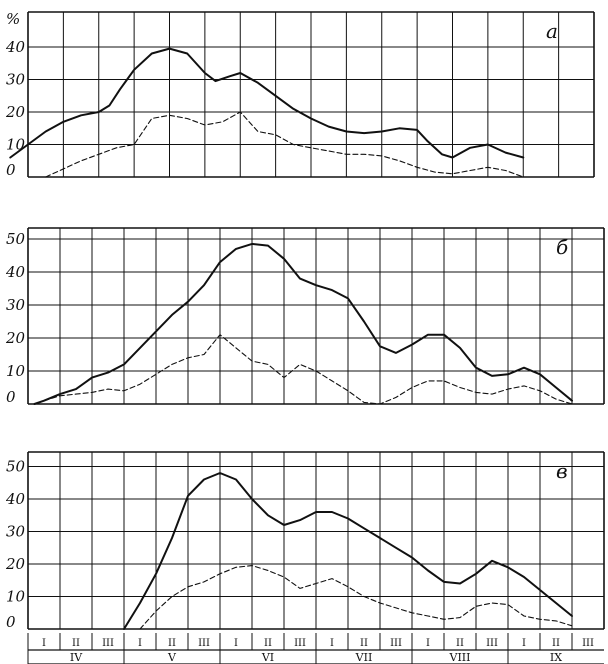 This screenshot has height=664, width=608. What do you see at coordinates (562, 471) in the screenshot?
I see `panel-letter: в` at bounding box center [562, 471].